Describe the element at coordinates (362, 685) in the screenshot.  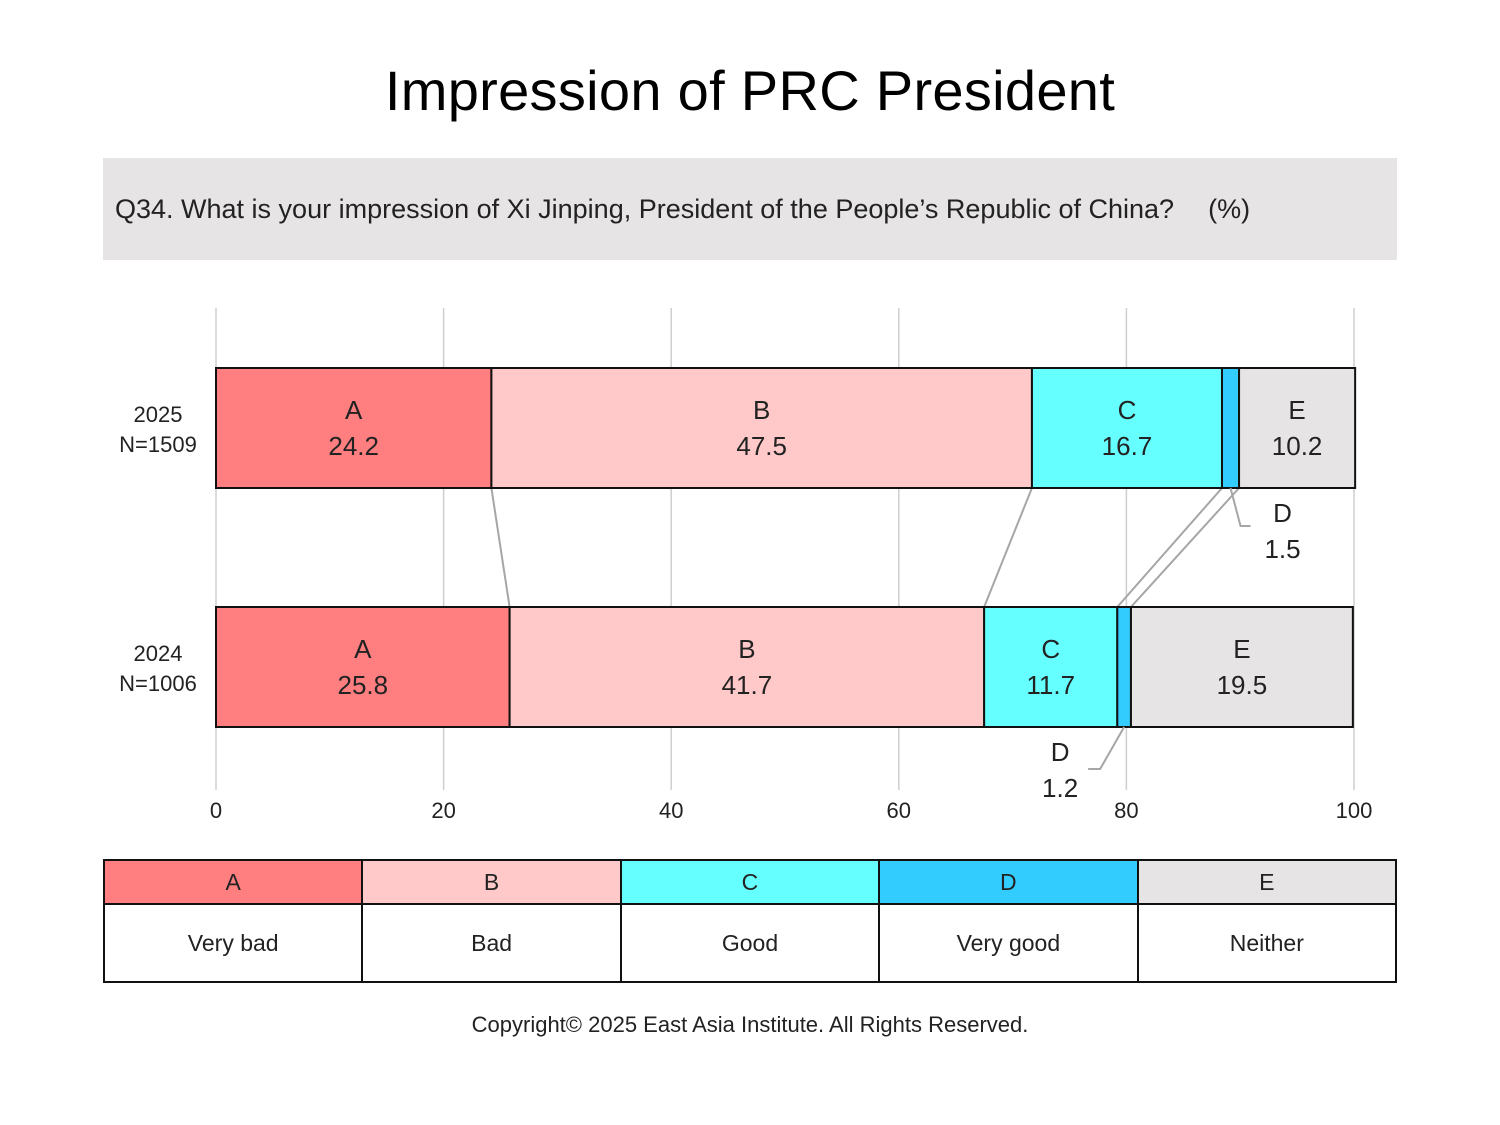
I see `segment-value-a-2024: 25.8` at that location.